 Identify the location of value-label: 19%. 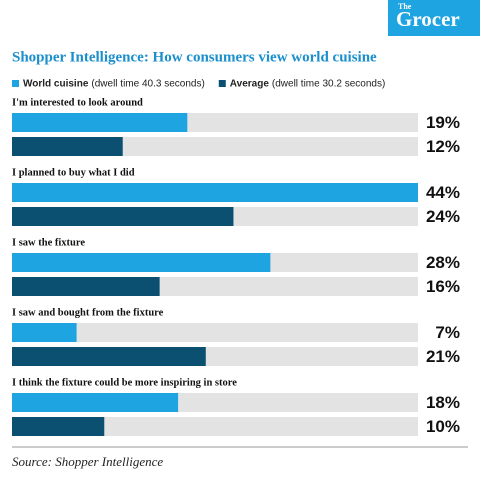
(443, 122).